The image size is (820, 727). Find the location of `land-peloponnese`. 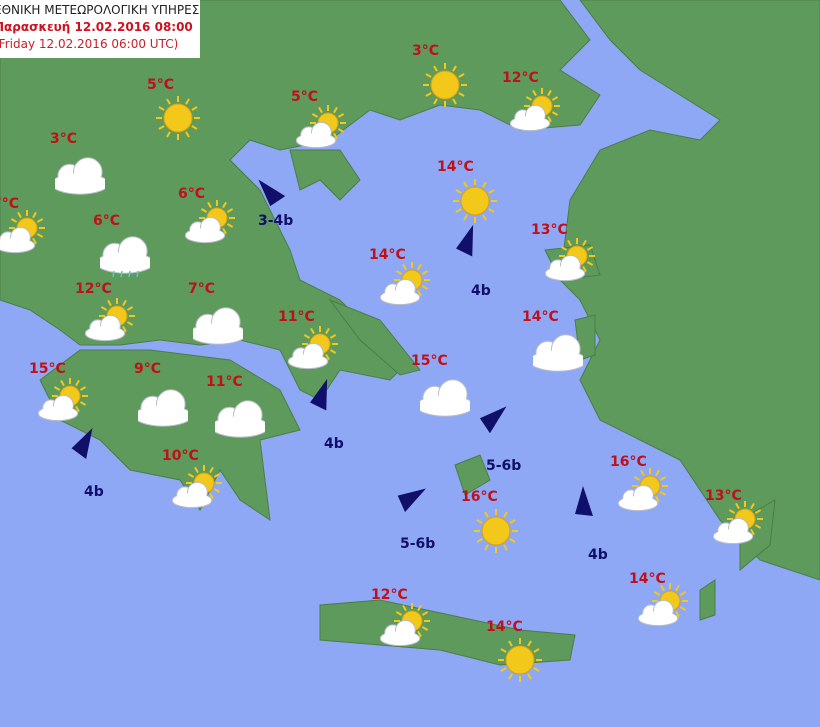

land-peloponnese is located at coordinates (170, 435).